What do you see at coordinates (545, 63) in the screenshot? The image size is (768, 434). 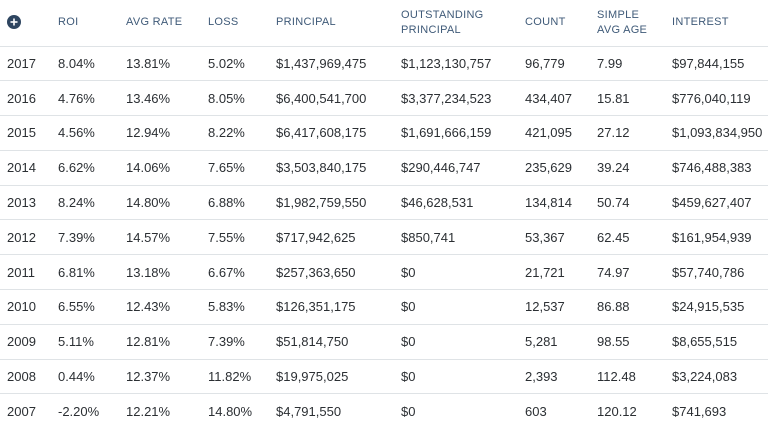 I see `count-cell: 96,779` at bounding box center [545, 63].